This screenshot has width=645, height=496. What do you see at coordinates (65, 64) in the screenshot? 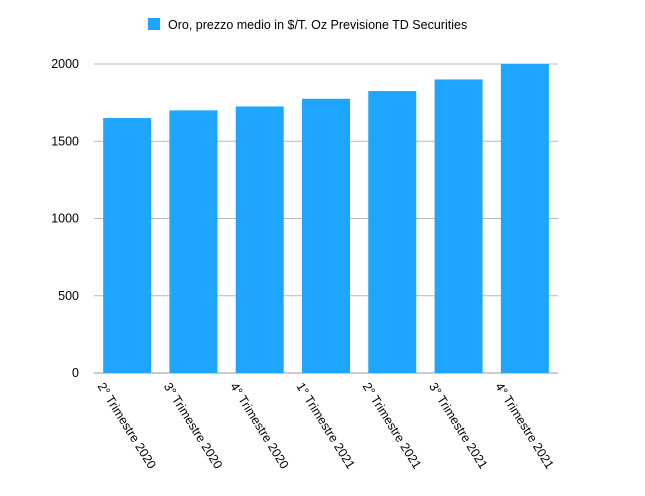
I see `y-tick-label: 2000` at bounding box center [65, 64].